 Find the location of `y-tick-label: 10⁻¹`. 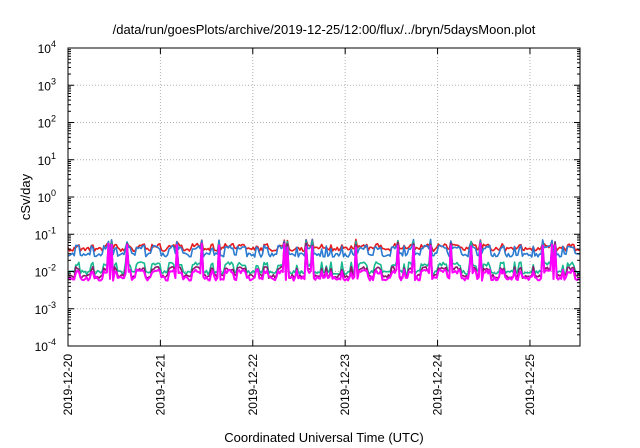

y-tick-label: 10⁻¹ is located at coordinates (45, 233).